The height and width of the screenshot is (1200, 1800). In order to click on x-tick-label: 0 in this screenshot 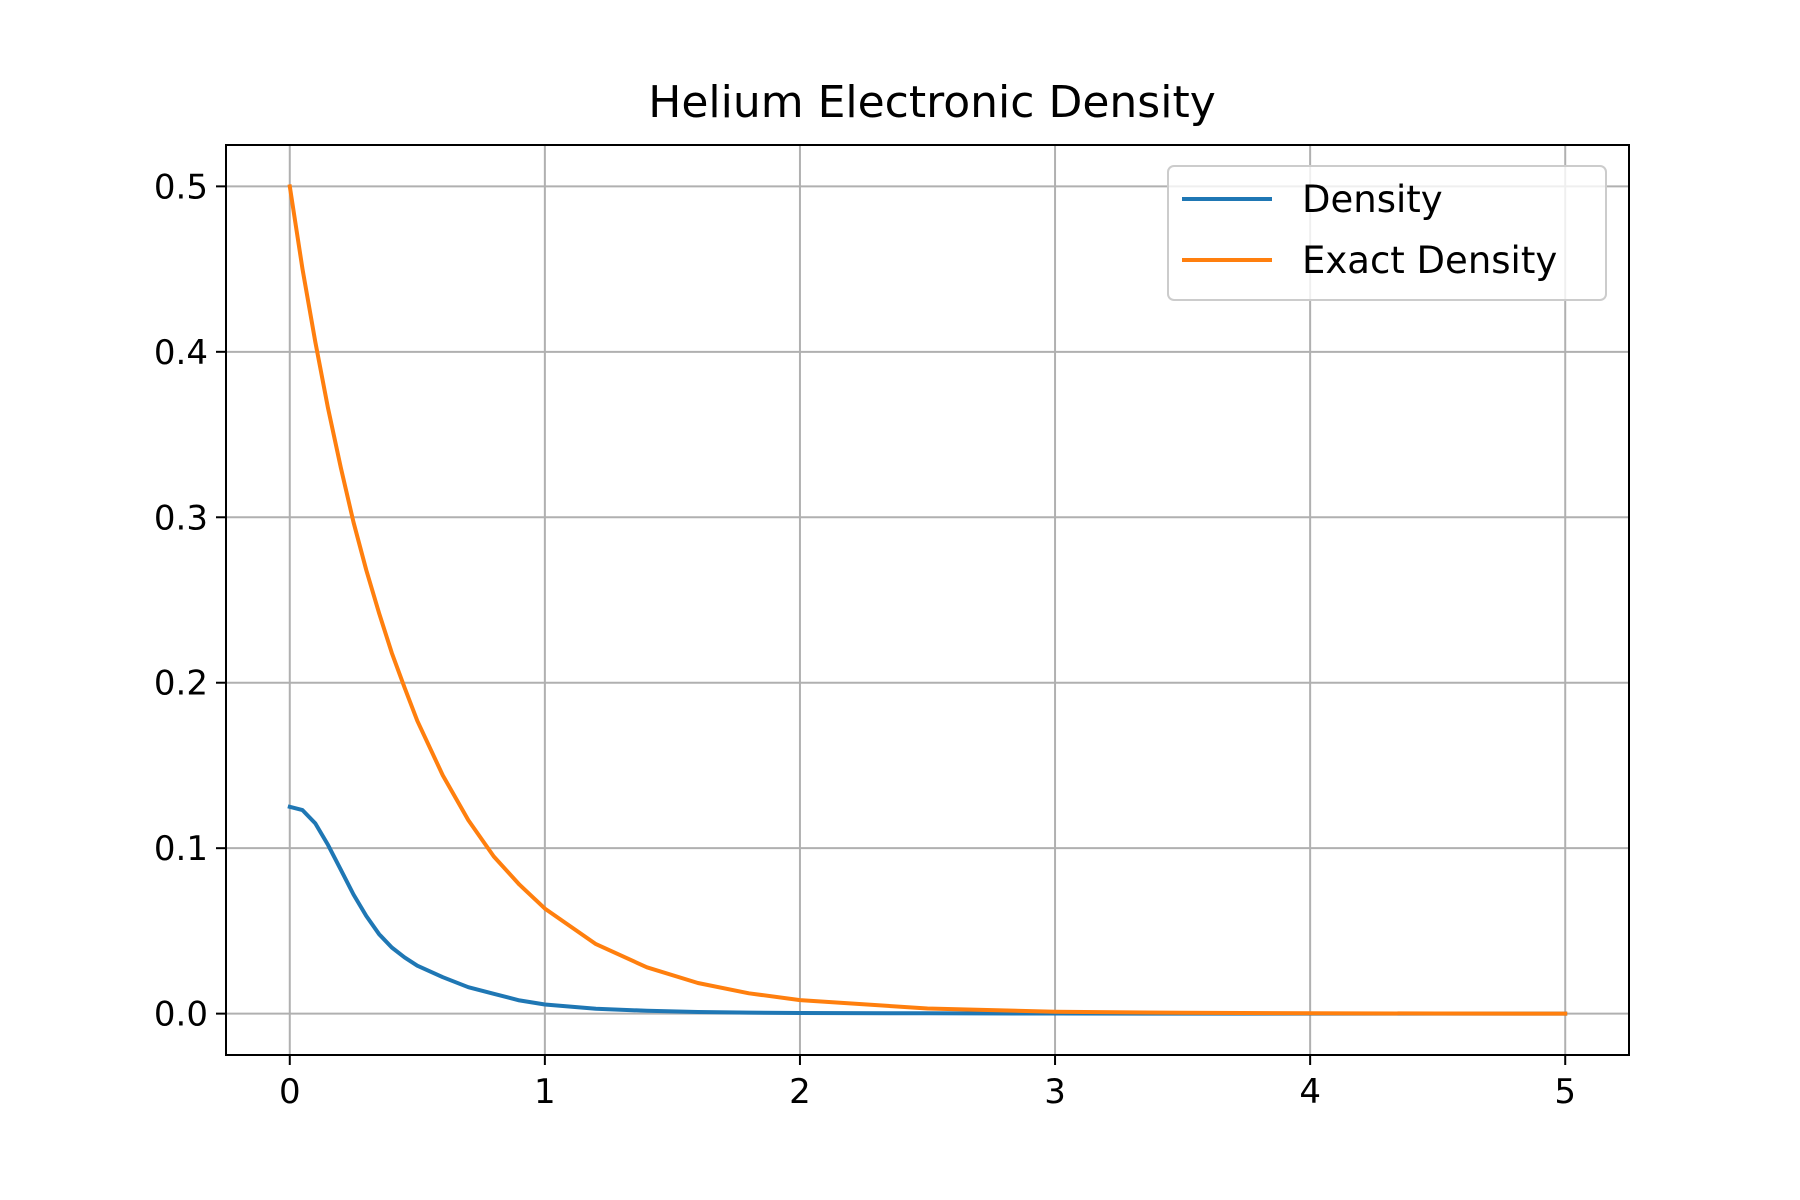, I will do `click(290, 1092)`.